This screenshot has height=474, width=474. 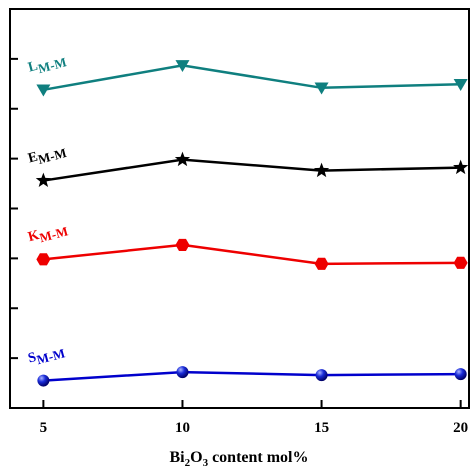 I want to click on series-labels: SM-M KM-M EM-M LM-M, so click(x=48, y=210).